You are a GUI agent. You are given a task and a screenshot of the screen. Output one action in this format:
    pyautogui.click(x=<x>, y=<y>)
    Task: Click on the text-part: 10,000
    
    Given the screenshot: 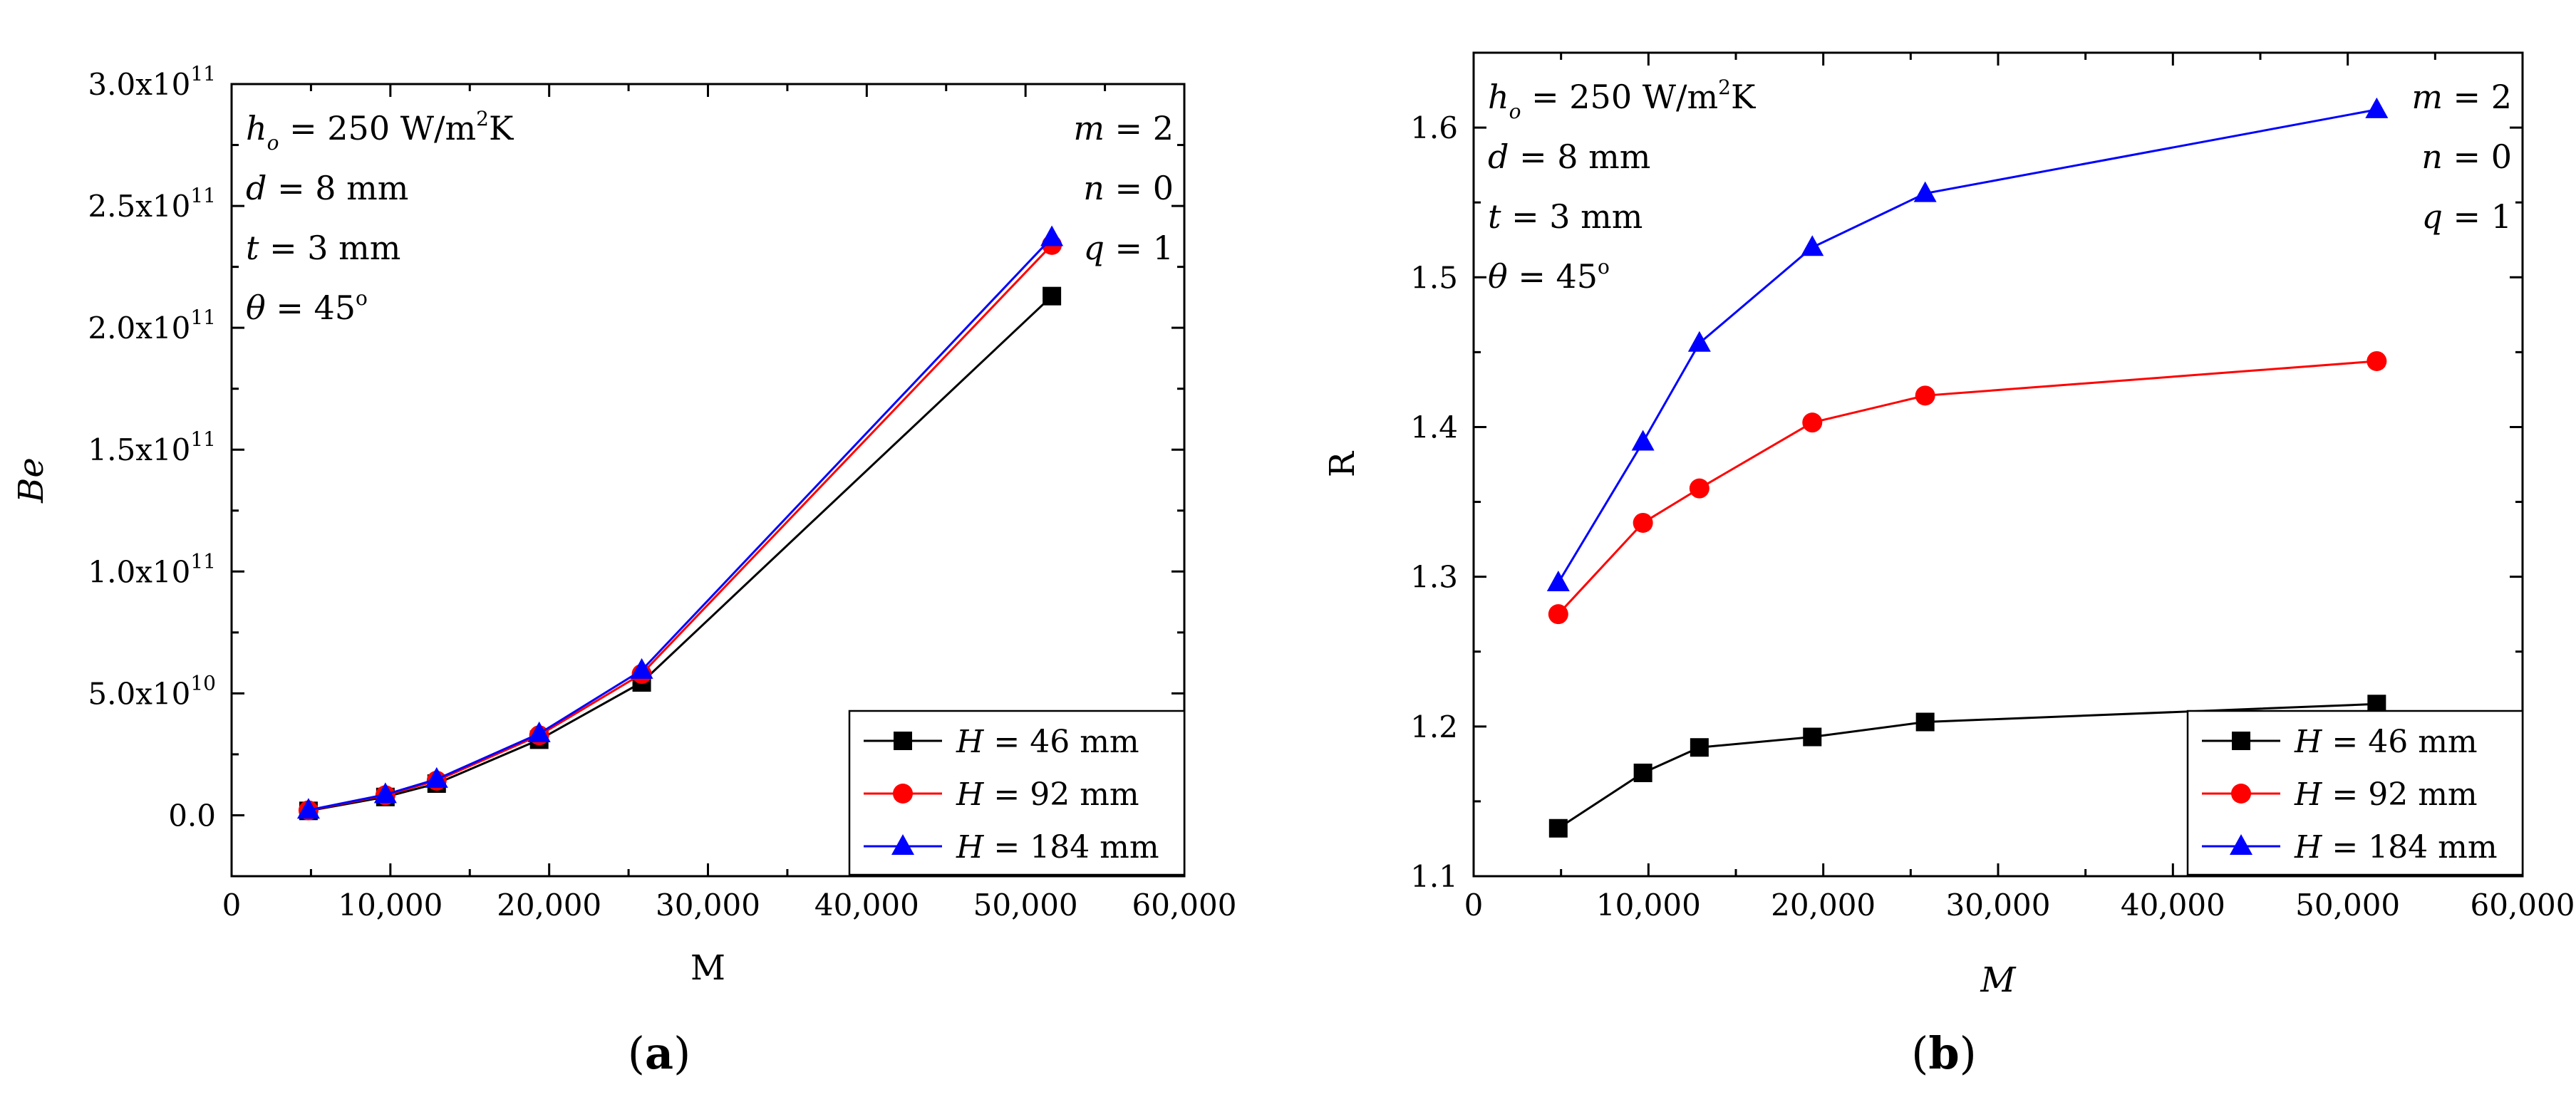 What is the action you would take?
    pyautogui.click(x=1649, y=905)
    